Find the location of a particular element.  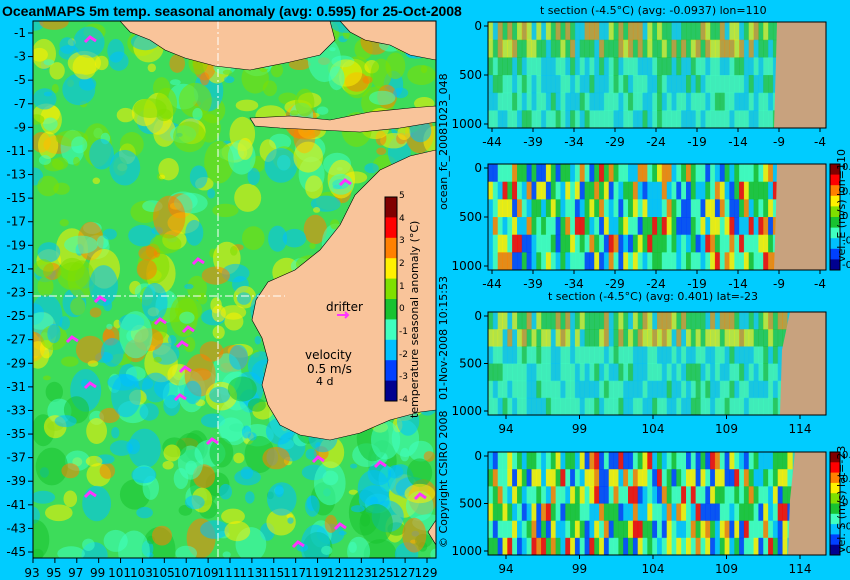

lon-tick-label: 111 is located at coordinates (229, 573).